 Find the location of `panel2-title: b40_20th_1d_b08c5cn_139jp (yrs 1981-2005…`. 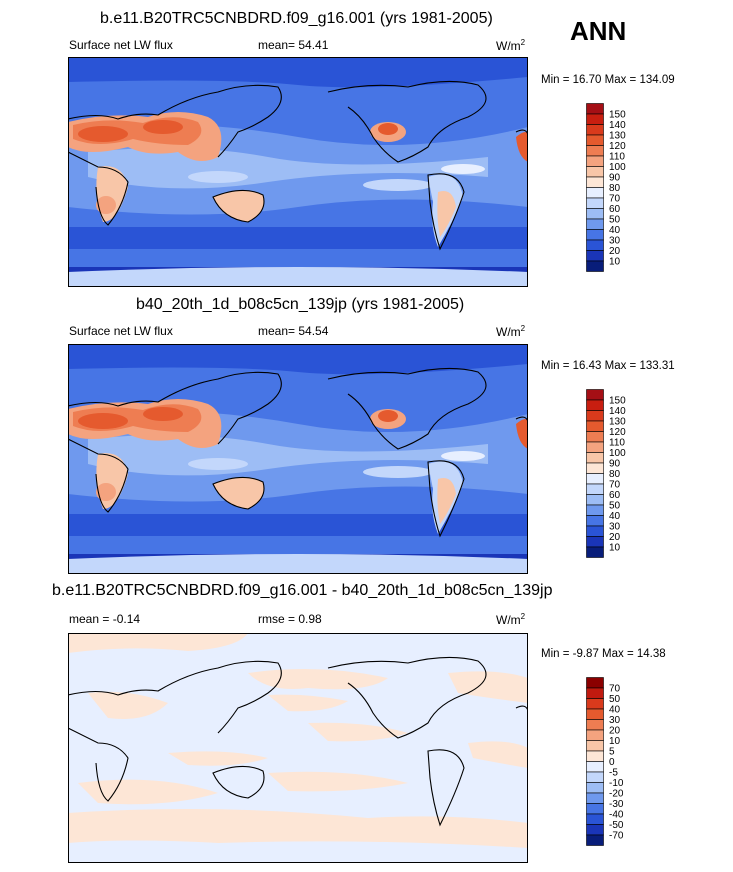

panel2-title: b40_20th_1d_b08c5cn_139jp (yrs 1981-2005… is located at coordinates (300, 304).